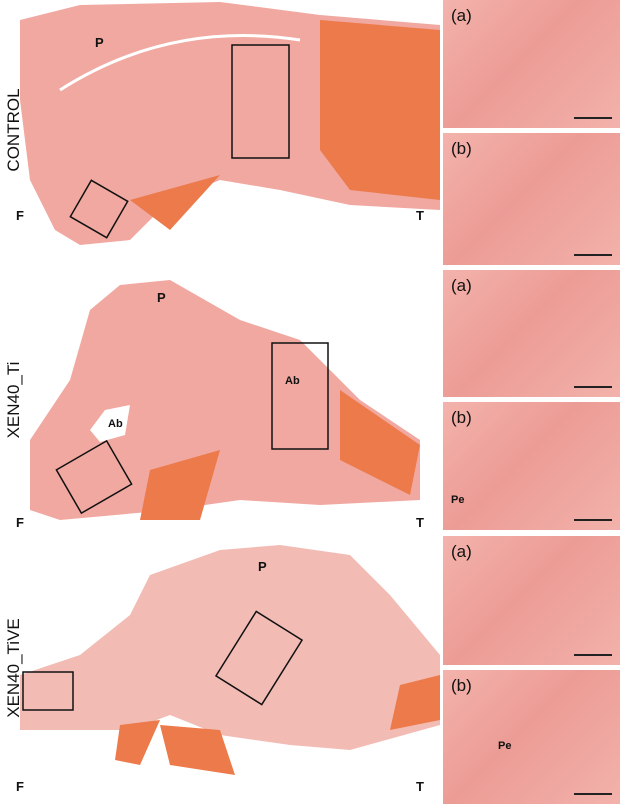 Image resolution: width=620 pixels, height=804 pixels. What do you see at coordinates (531, 333) in the screenshot?
I see `xen40-ti-inset-a: (a)` at bounding box center [531, 333].